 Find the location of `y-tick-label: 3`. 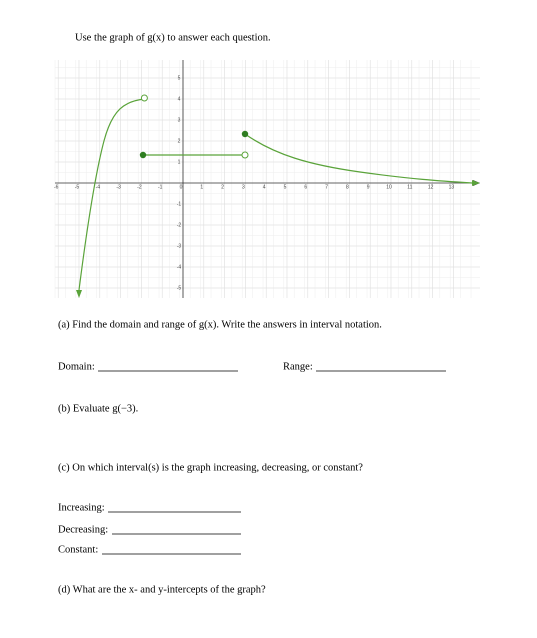

y-tick-label: 3 is located at coordinates (179, 120).